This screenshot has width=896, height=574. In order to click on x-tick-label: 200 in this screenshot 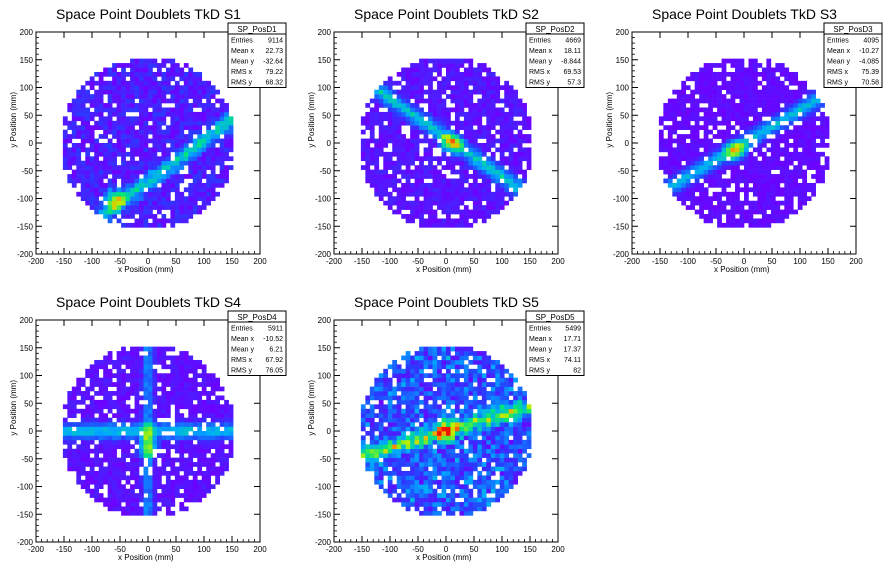, I will do `click(558, 261)`.